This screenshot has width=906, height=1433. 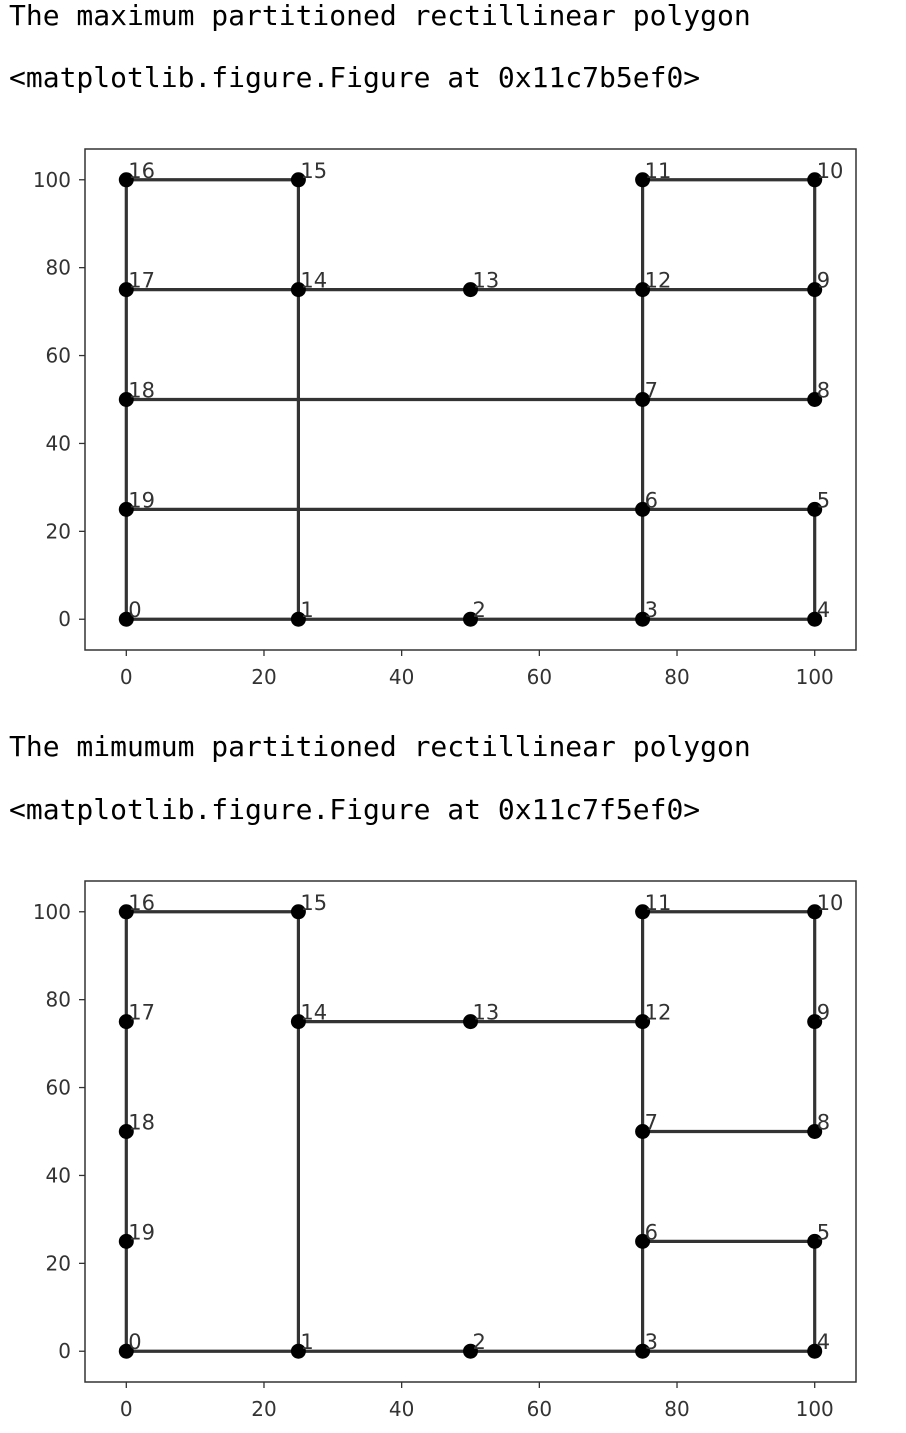 I want to click on chart1-point-label-4: 4, so click(x=823, y=610).